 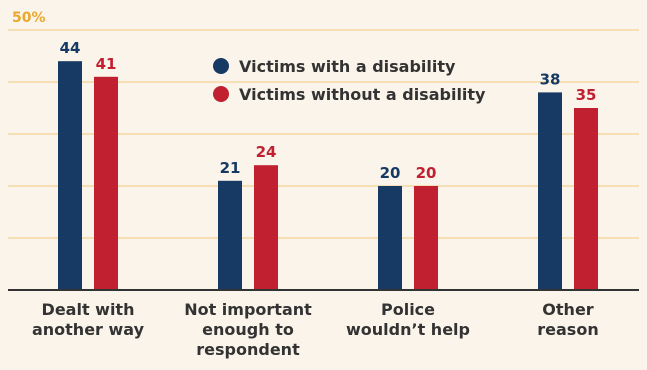 What do you see at coordinates (230, 168) in the screenshot?
I see `value-label: 21` at bounding box center [230, 168].